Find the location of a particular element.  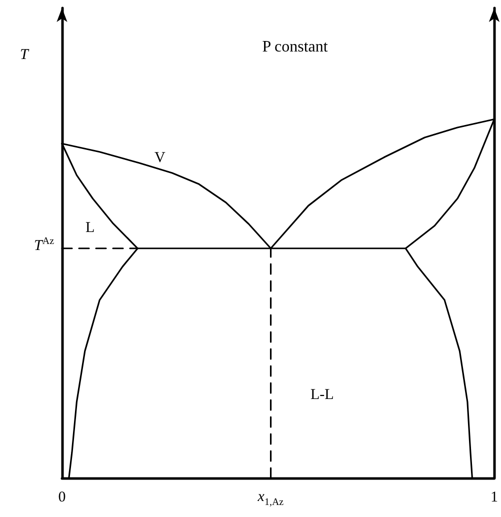

annotation: L-L is located at coordinates (322, 394).